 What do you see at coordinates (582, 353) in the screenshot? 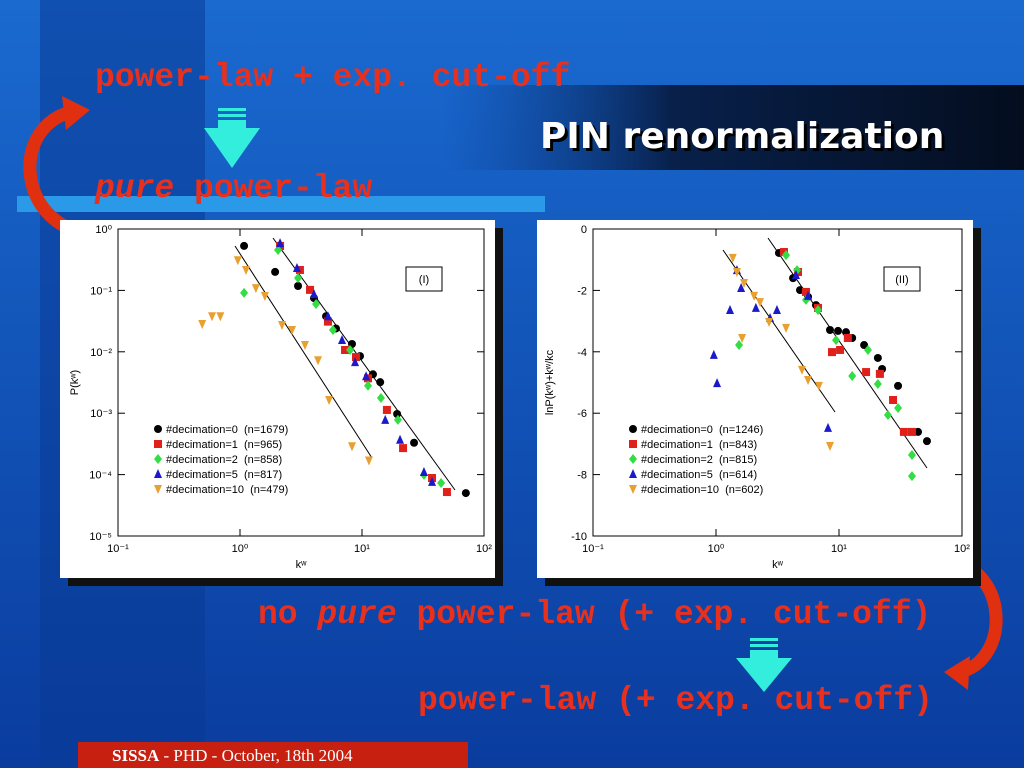
I see `y-tick-label: -4` at bounding box center [582, 353].